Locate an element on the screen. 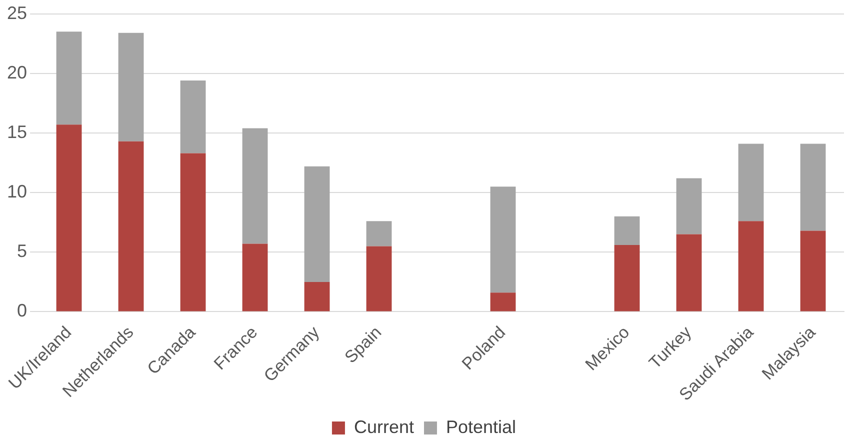 The width and height of the screenshot is (858, 447). y-tick-label: 20 is located at coordinates (17, 72).